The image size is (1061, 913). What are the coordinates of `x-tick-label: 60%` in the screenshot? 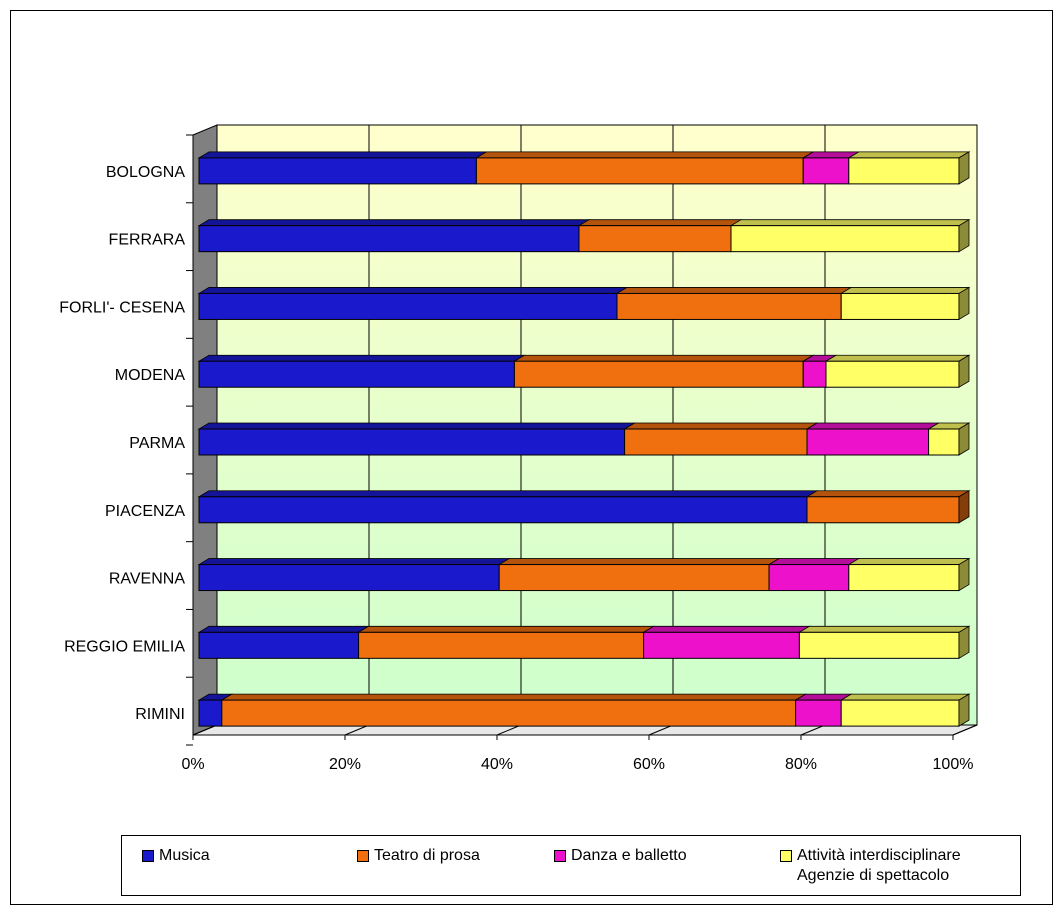 It's located at (649, 764).